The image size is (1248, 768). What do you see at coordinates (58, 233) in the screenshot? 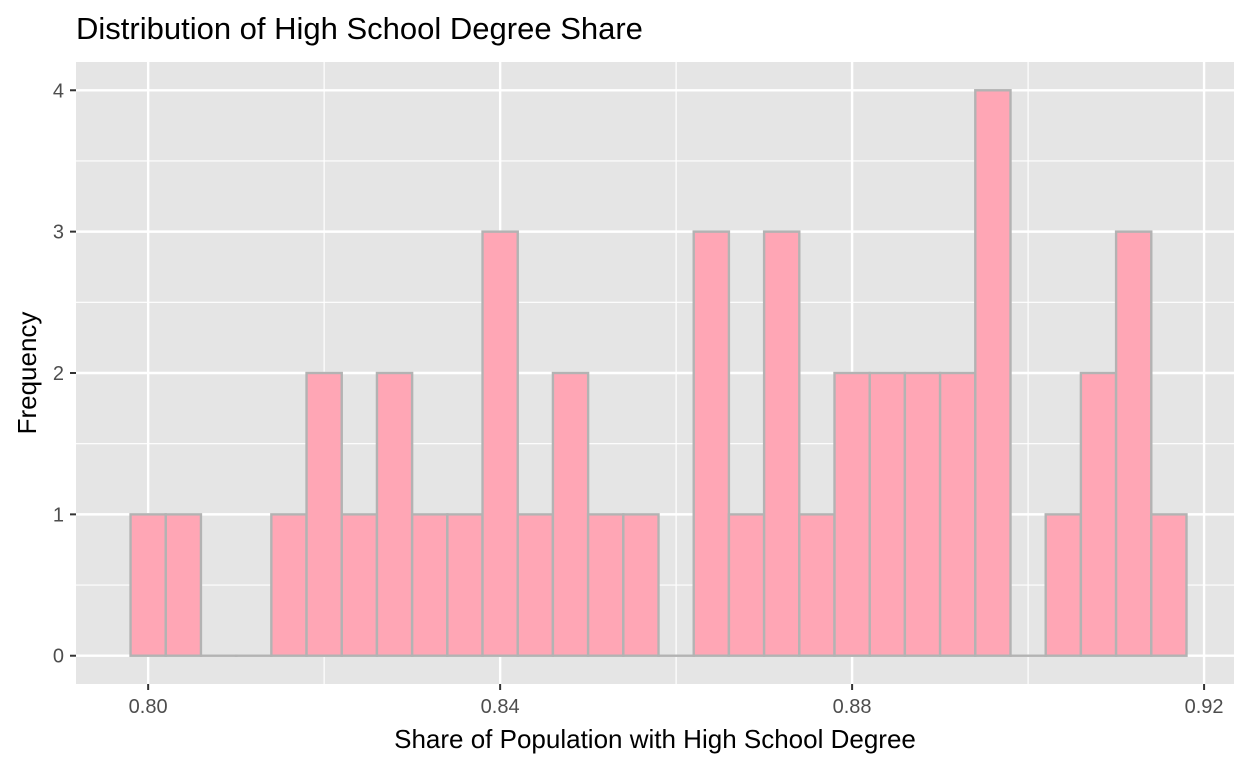
I see `y-tick-label: 3` at bounding box center [58, 233].